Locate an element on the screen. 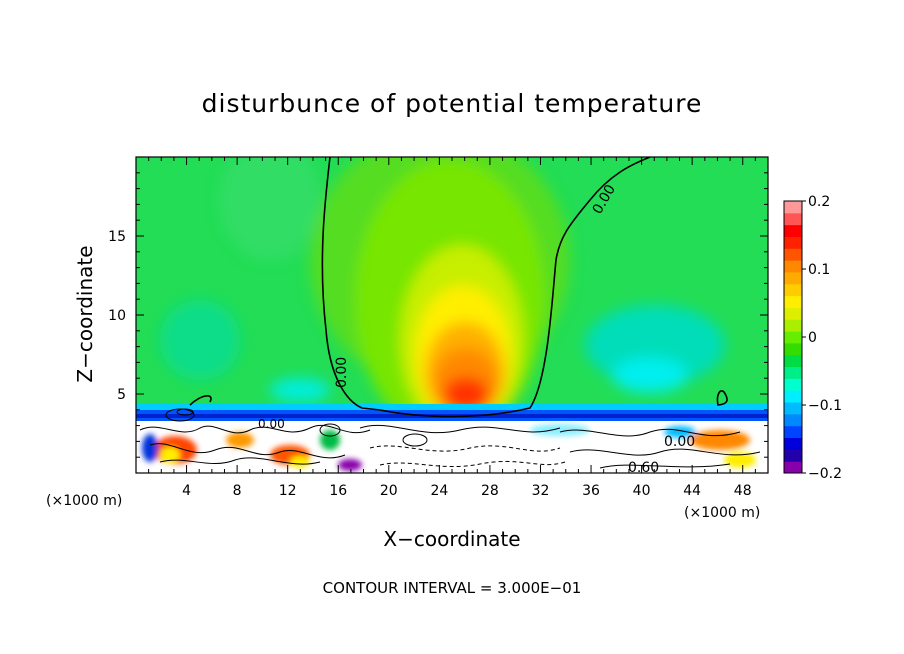 This screenshot has height=654, width=904. y-axis-label: Z−coordinate is located at coordinates (85, 313).